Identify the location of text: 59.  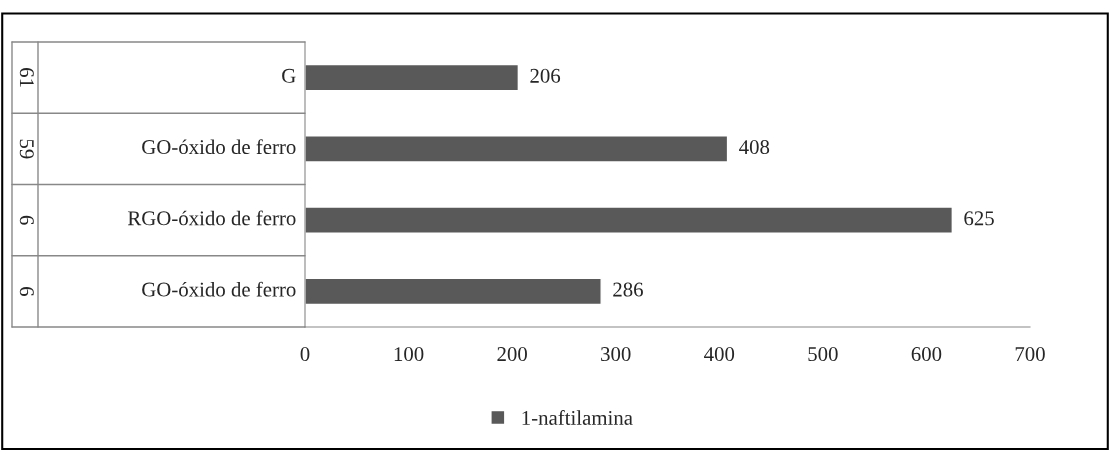
(26, 149).